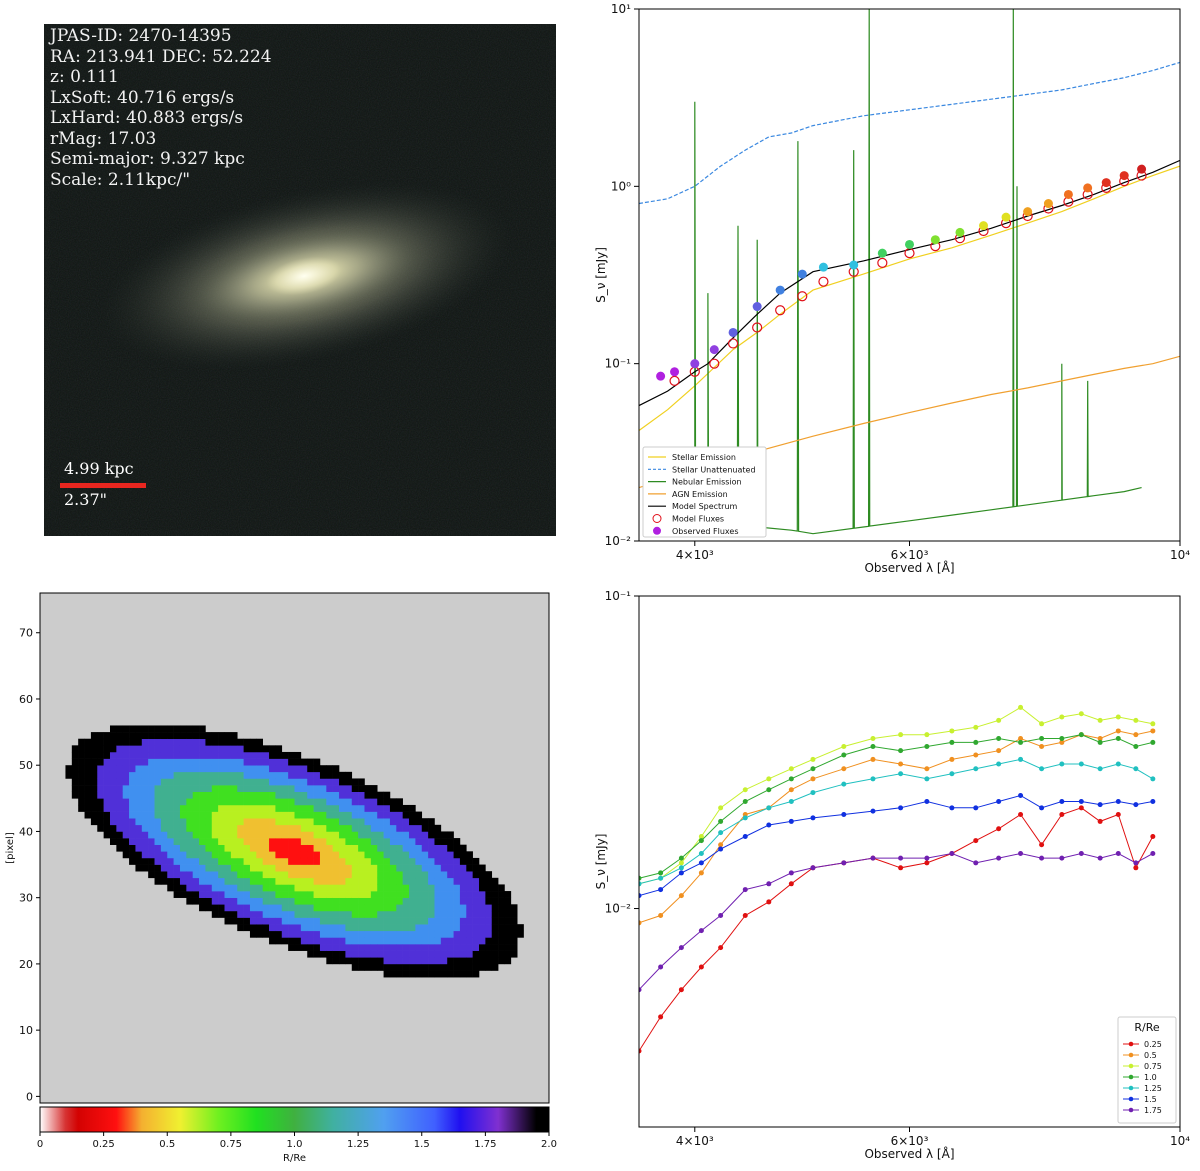 The width and height of the screenshot is (1200, 1171). What do you see at coordinates (84, 77) in the screenshot?
I see `info-line: z: 0.111` at bounding box center [84, 77].